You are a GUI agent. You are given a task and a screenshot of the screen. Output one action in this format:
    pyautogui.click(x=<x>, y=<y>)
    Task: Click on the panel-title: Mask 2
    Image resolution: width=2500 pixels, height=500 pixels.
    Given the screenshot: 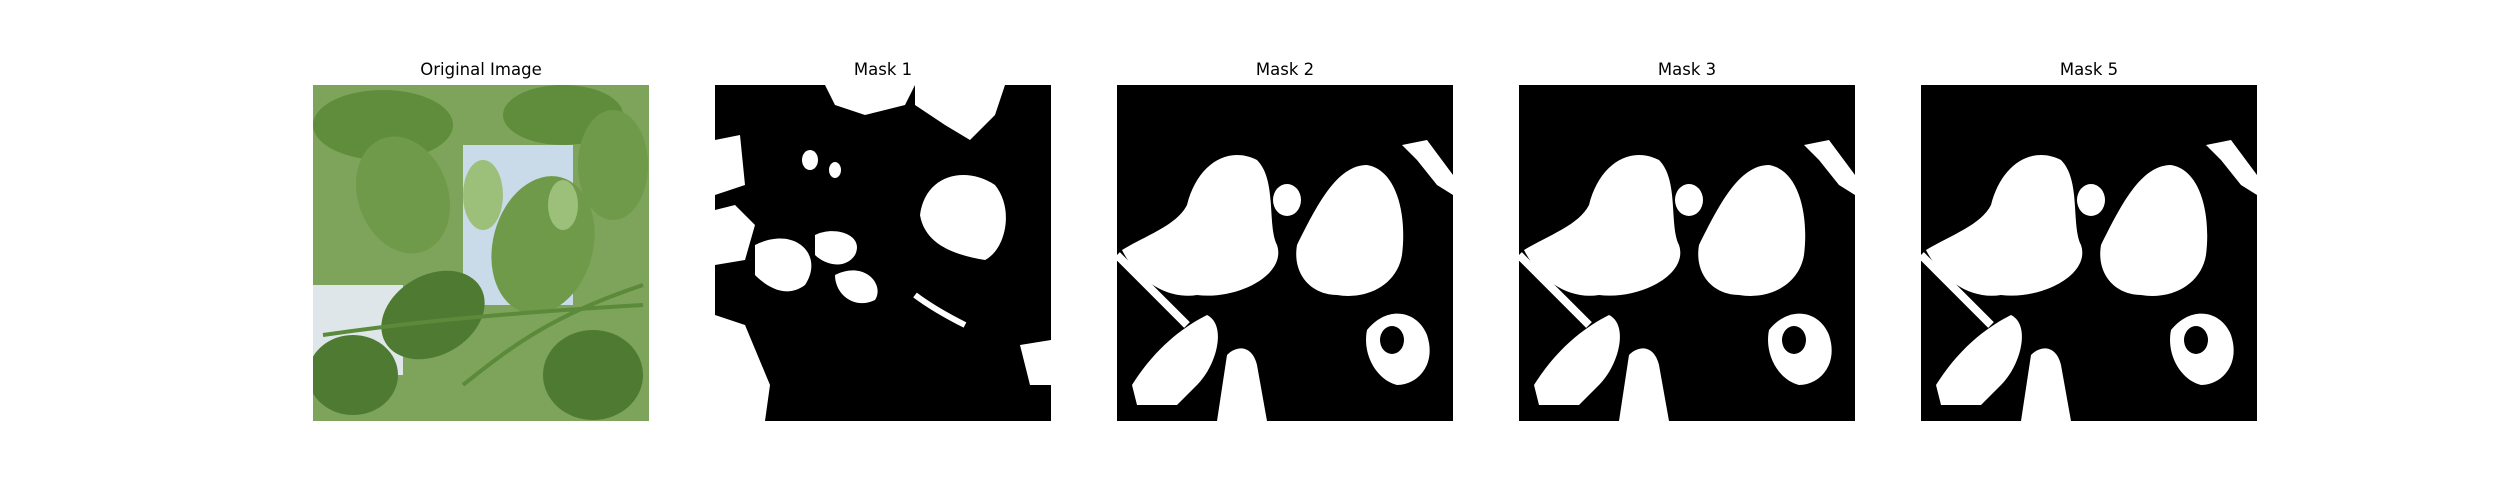 What is the action you would take?
    pyautogui.click(x=1285, y=69)
    